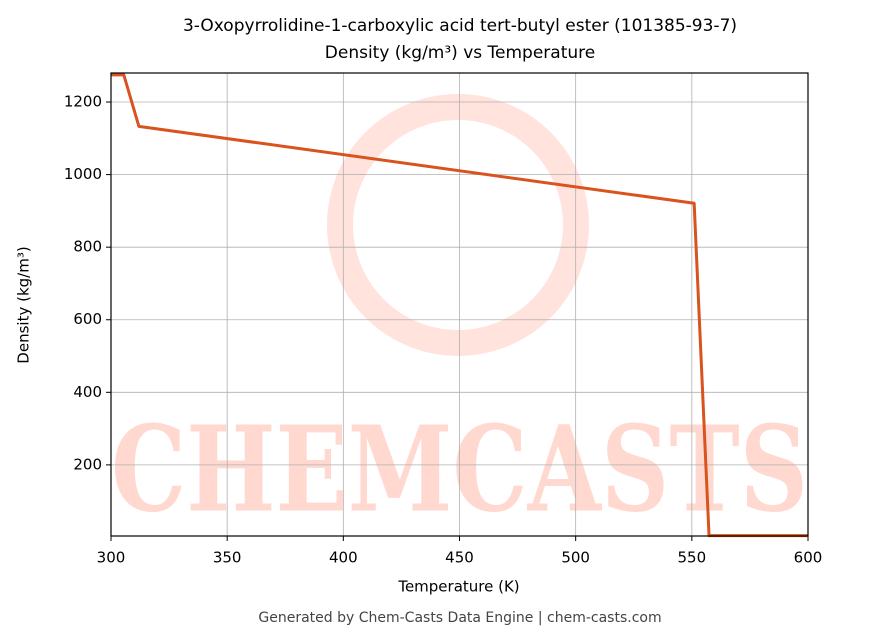  Describe the element at coordinates (458, 587) in the screenshot. I see `x-axis-label: Temperature (K)` at that location.